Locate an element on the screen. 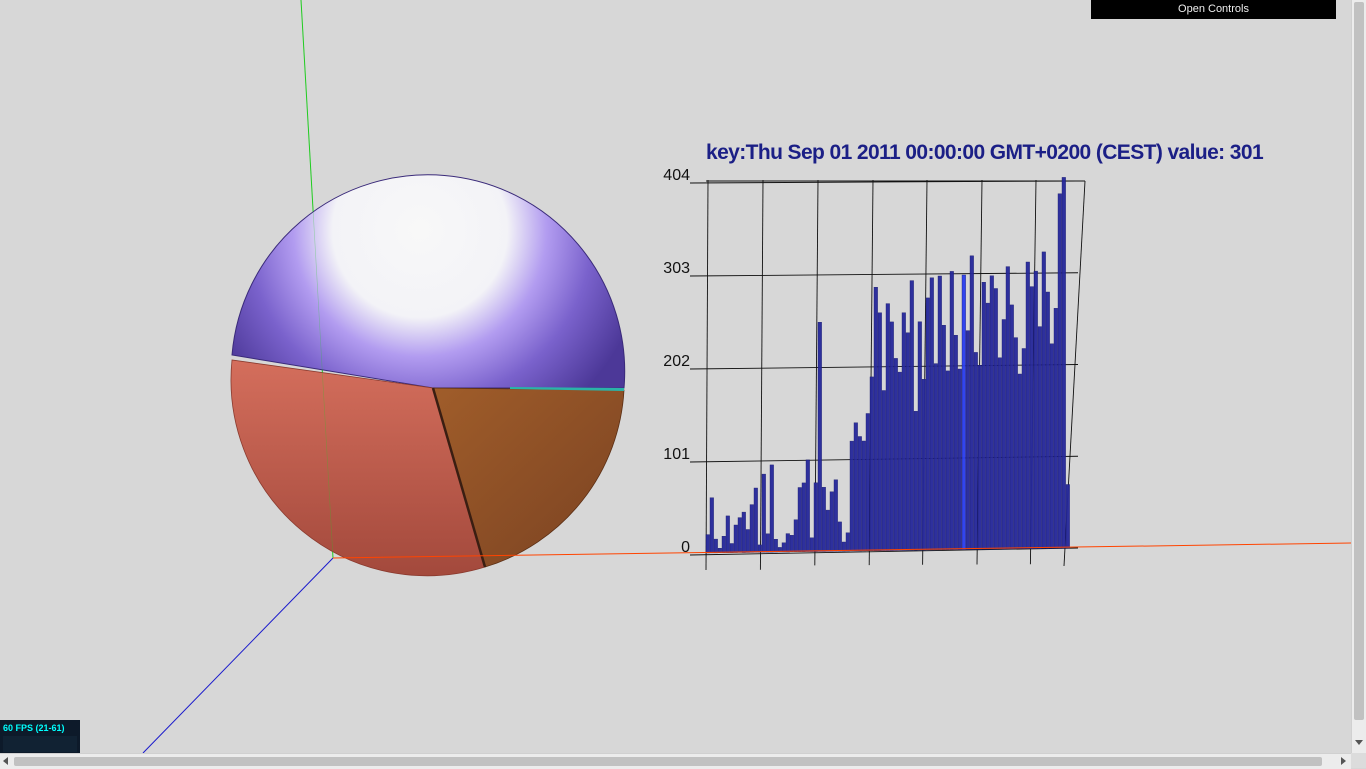 This screenshot has height=769, width=1366. scroll-down-arrow-icon is located at coordinates (1359, 742).